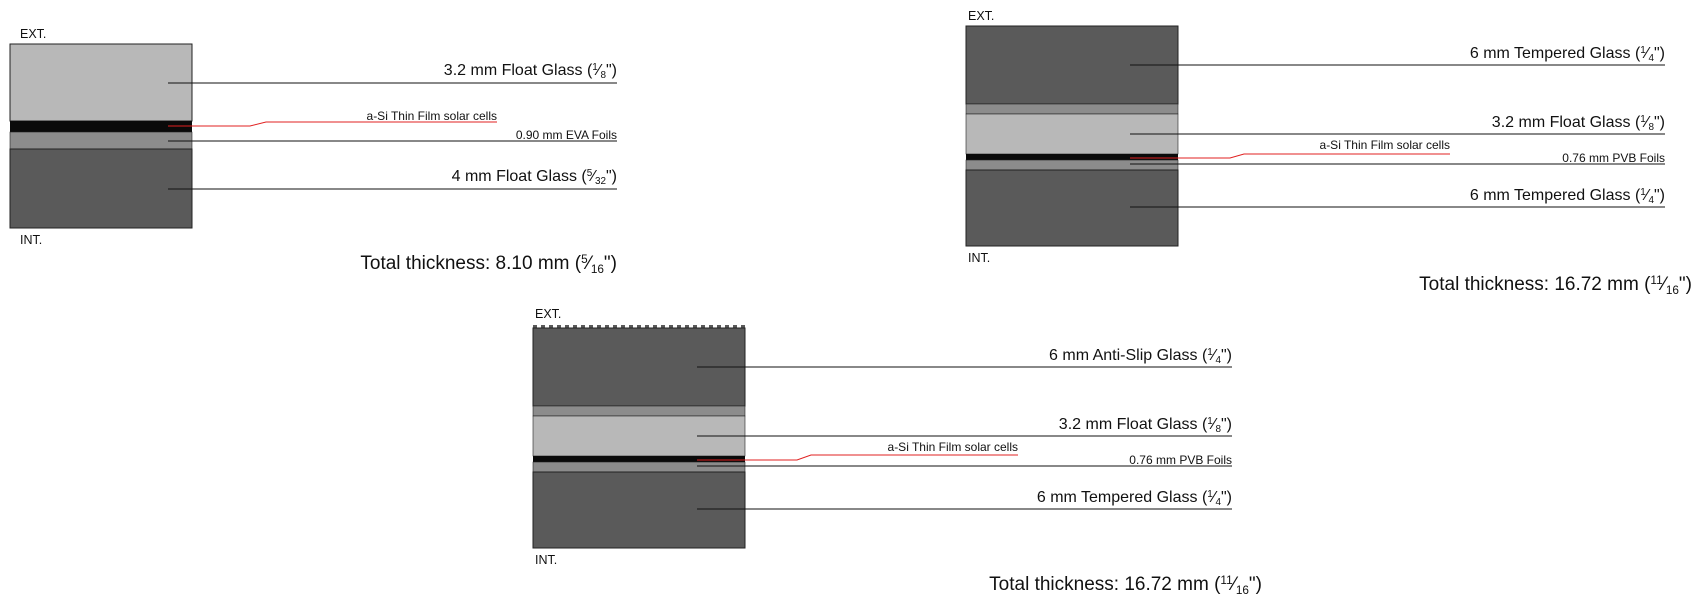 The image size is (1700, 597). Describe the element at coordinates (432, 116) in the screenshot. I see `panel-1-cells-label: a-Si Thin Film solar cells` at that location.